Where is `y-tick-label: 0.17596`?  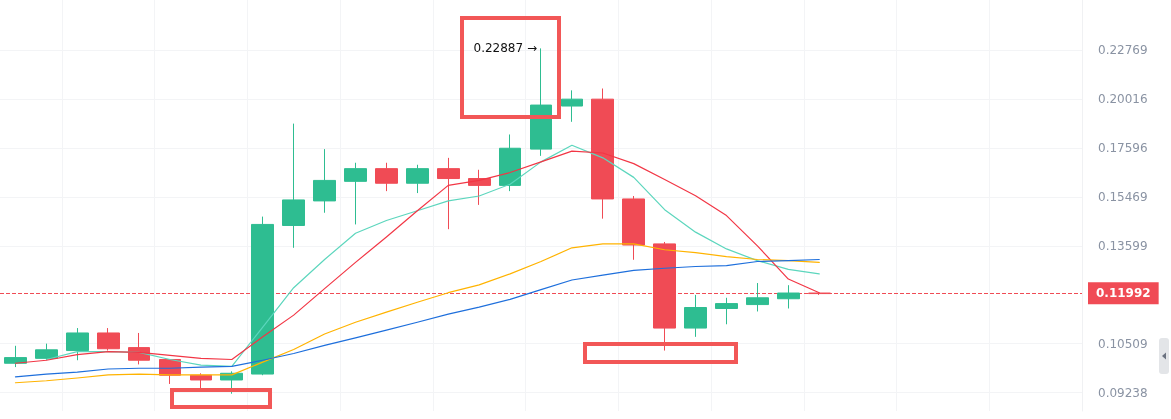 y-tick-label: 0.17596 is located at coordinates (1123, 148).